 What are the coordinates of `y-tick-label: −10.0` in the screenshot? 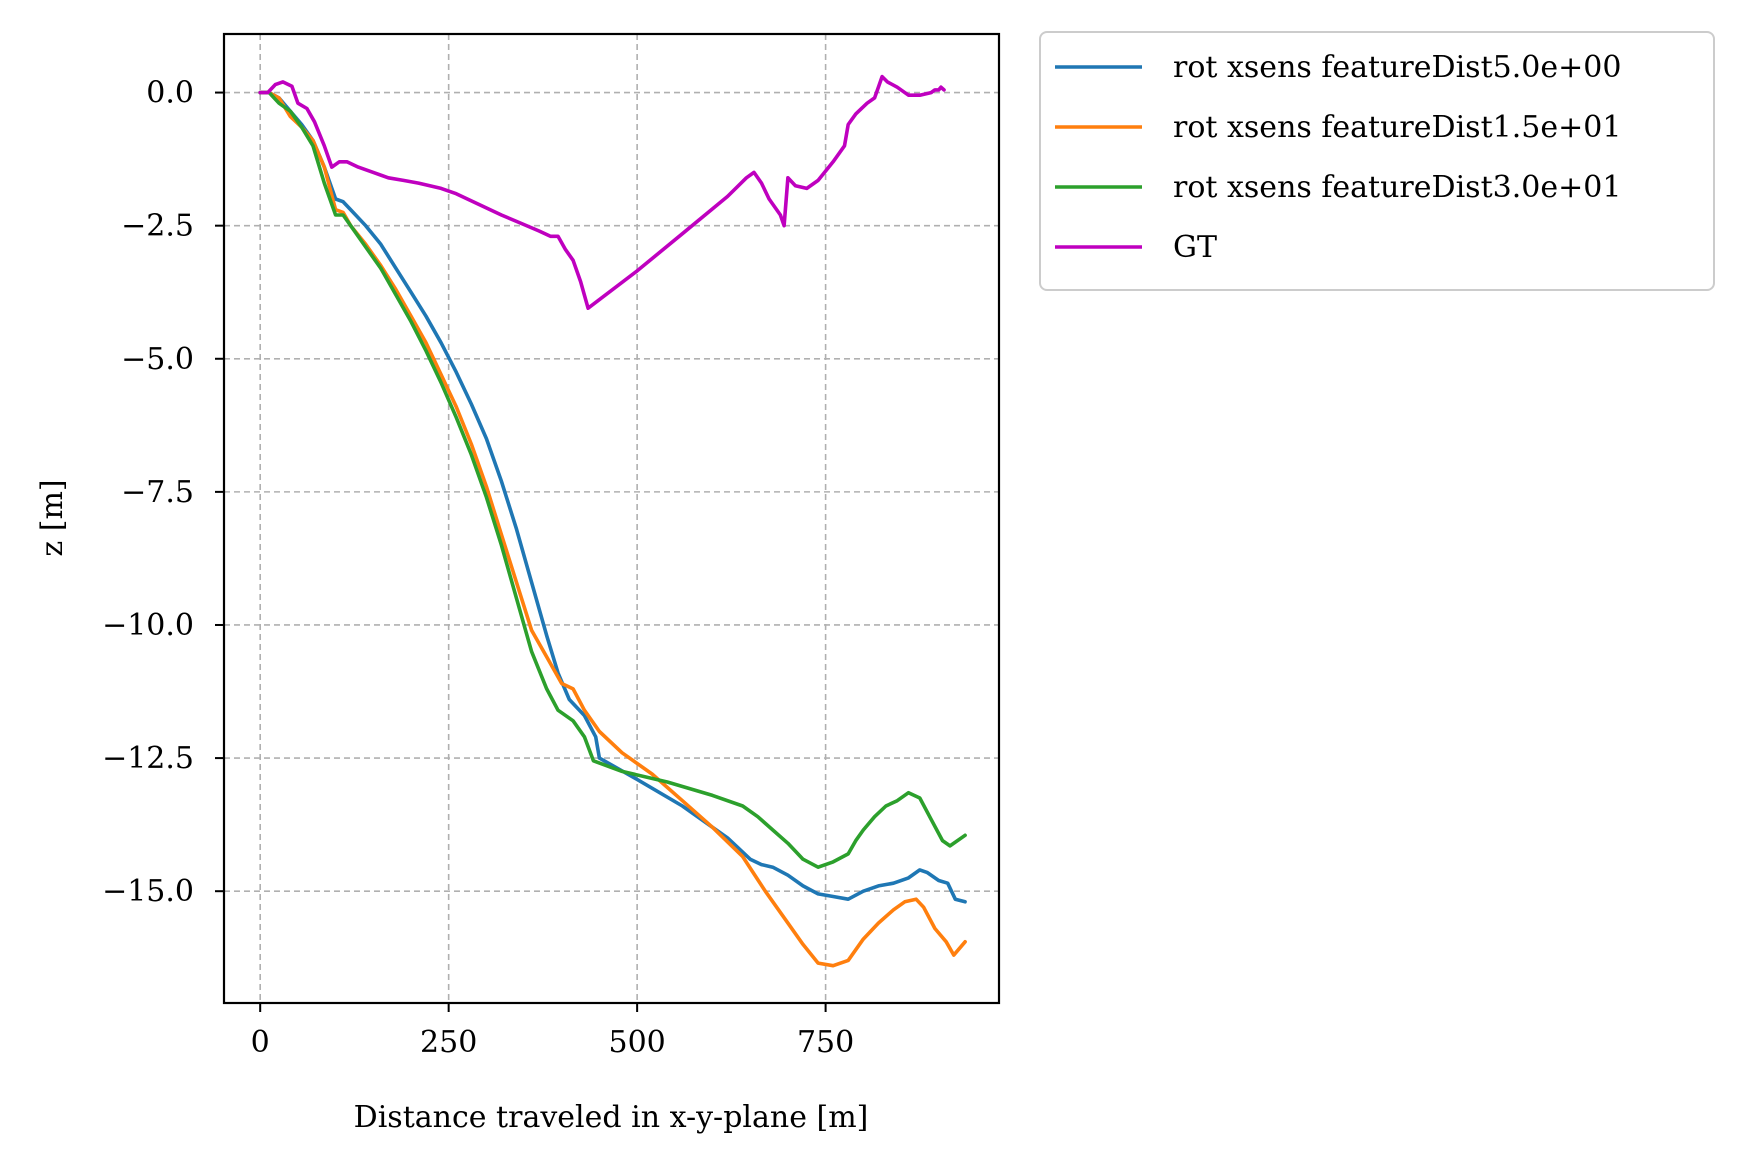 It's located at (148, 625).